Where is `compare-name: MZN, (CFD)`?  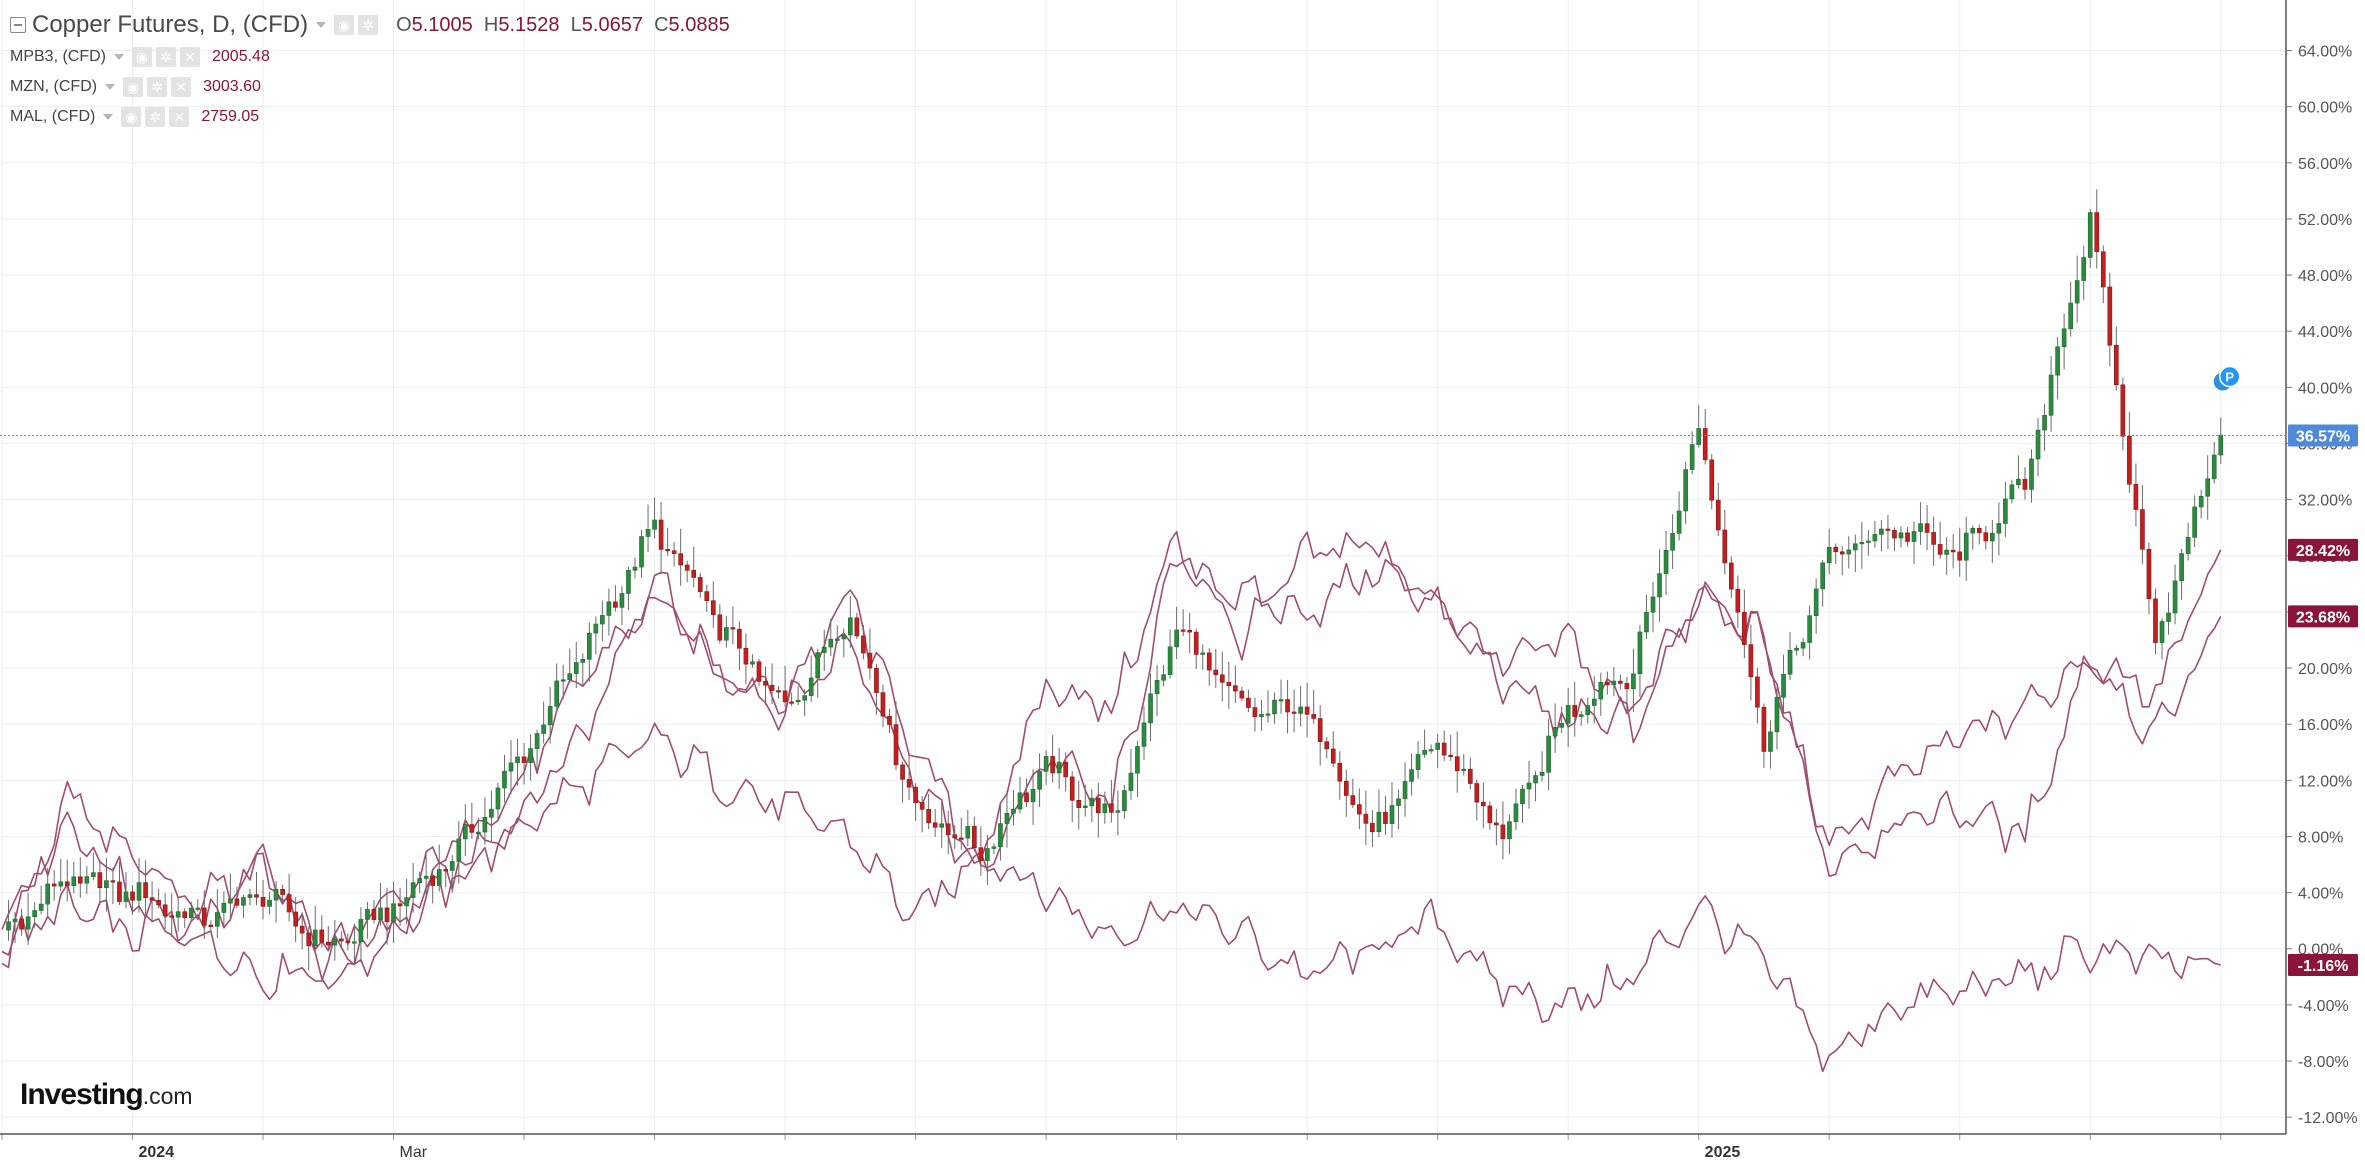
compare-name: MZN, (CFD) is located at coordinates (54, 86).